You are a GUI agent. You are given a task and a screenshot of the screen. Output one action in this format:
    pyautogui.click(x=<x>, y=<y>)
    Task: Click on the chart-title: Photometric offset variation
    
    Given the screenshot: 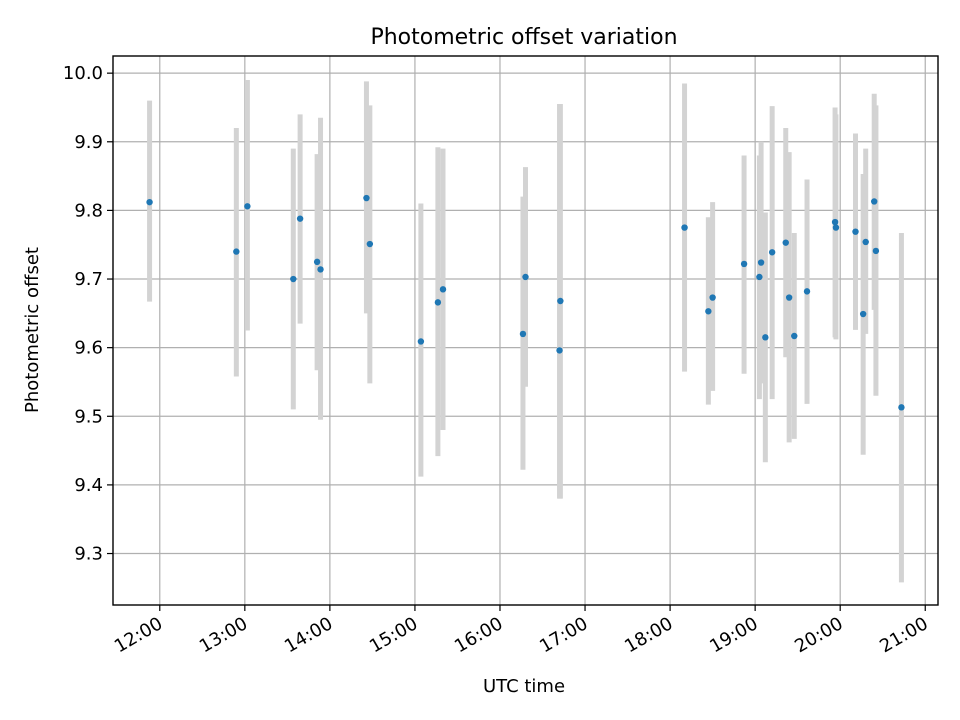 What is the action you would take?
    pyautogui.click(x=523, y=37)
    